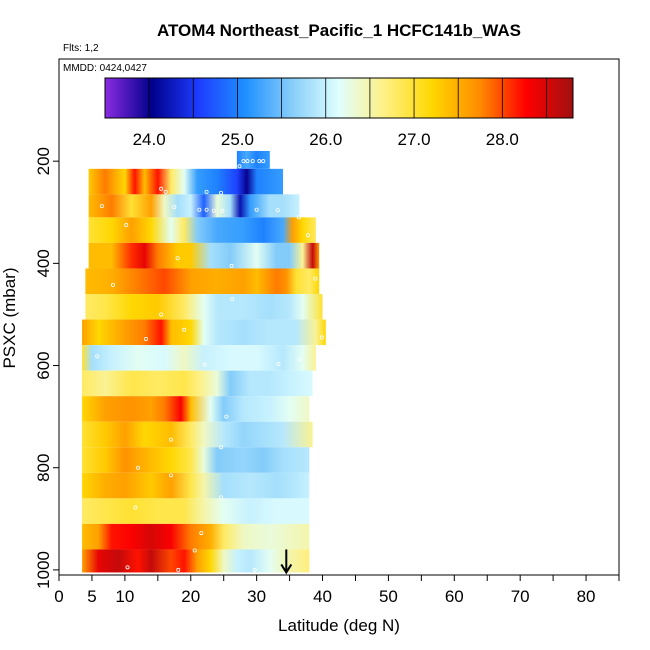 The image size is (650, 650). What do you see at coordinates (586, 596) in the screenshot?
I see `x-tick-label: 80` at bounding box center [586, 596].